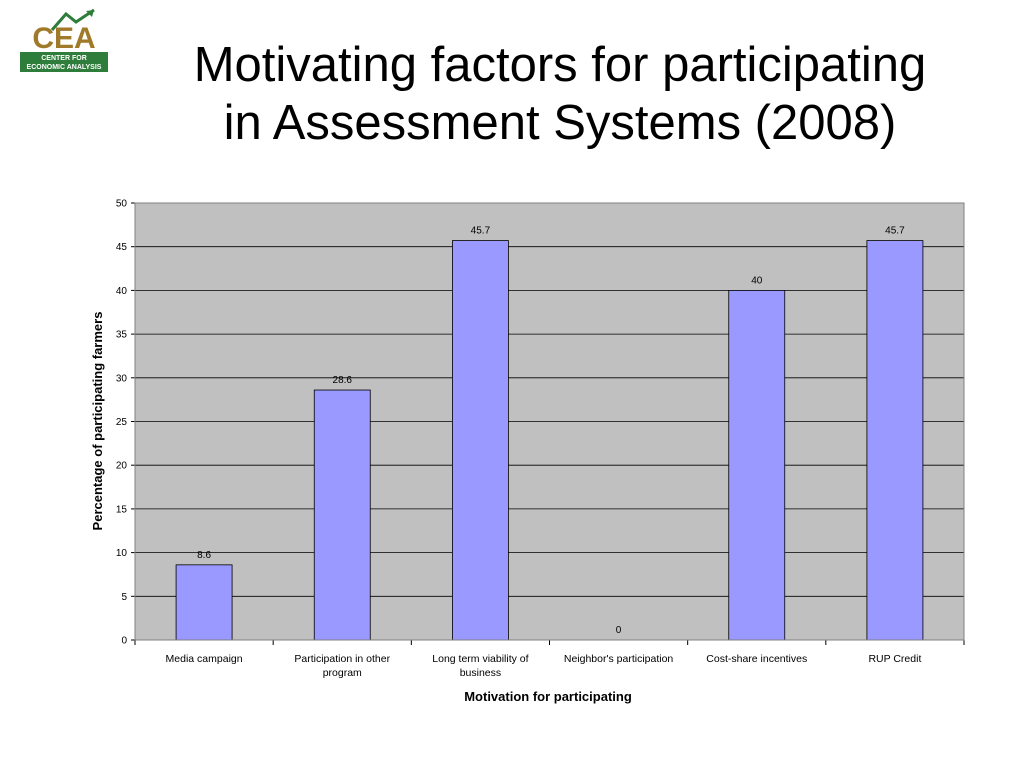 This screenshot has width=1024, height=768. What do you see at coordinates (124, 641) in the screenshot?
I see `y-tick-label: 0` at bounding box center [124, 641].